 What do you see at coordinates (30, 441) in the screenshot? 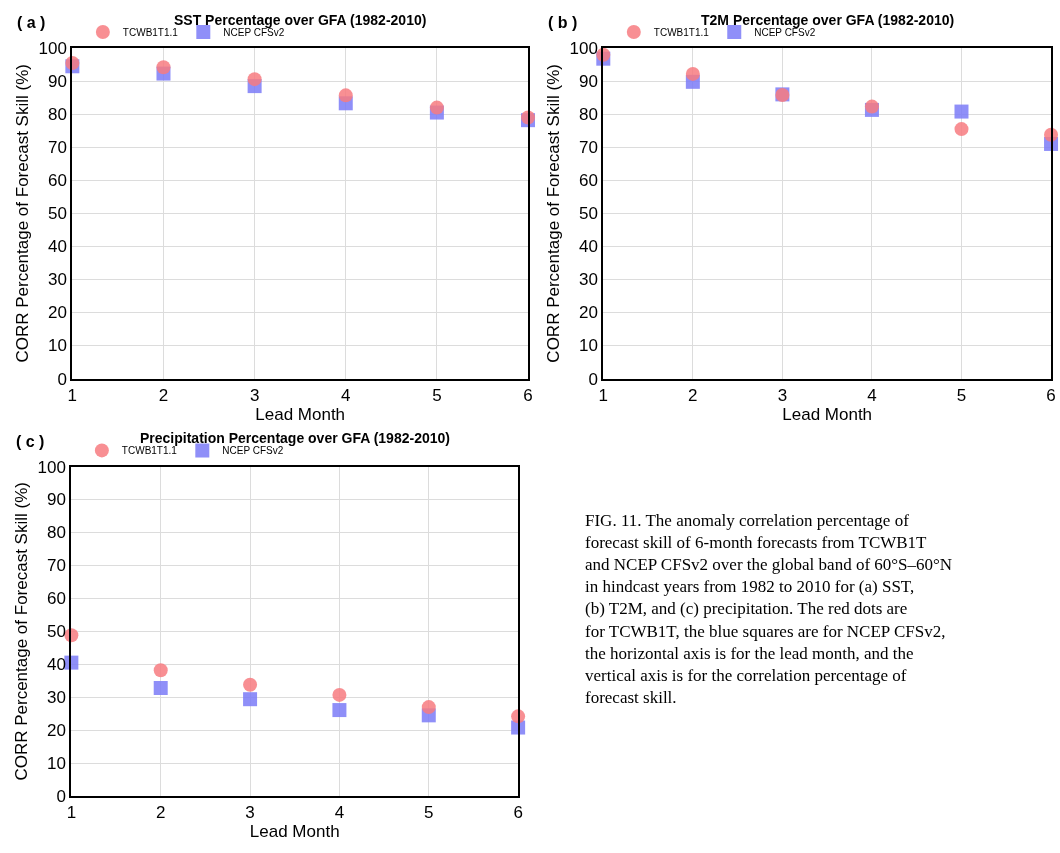
I see `text: ( c )` at bounding box center [30, 441].